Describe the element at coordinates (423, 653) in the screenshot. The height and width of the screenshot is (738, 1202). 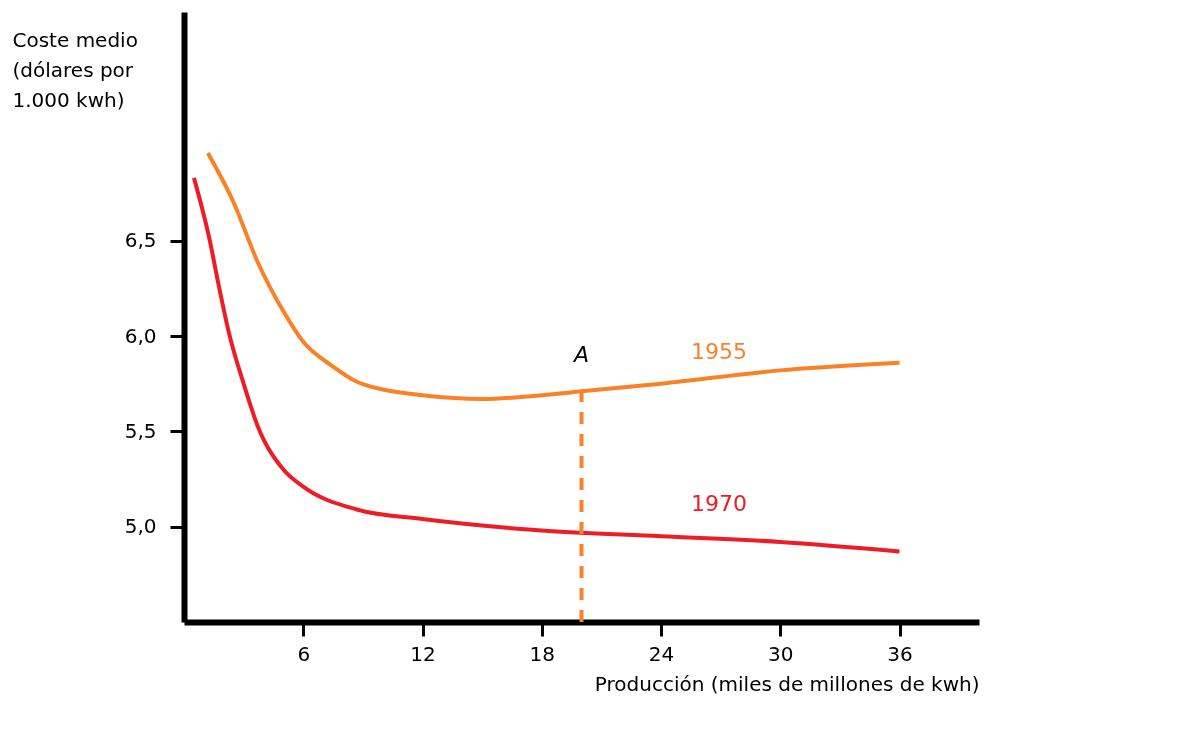
I see `x-tick-label: 12` at that location.